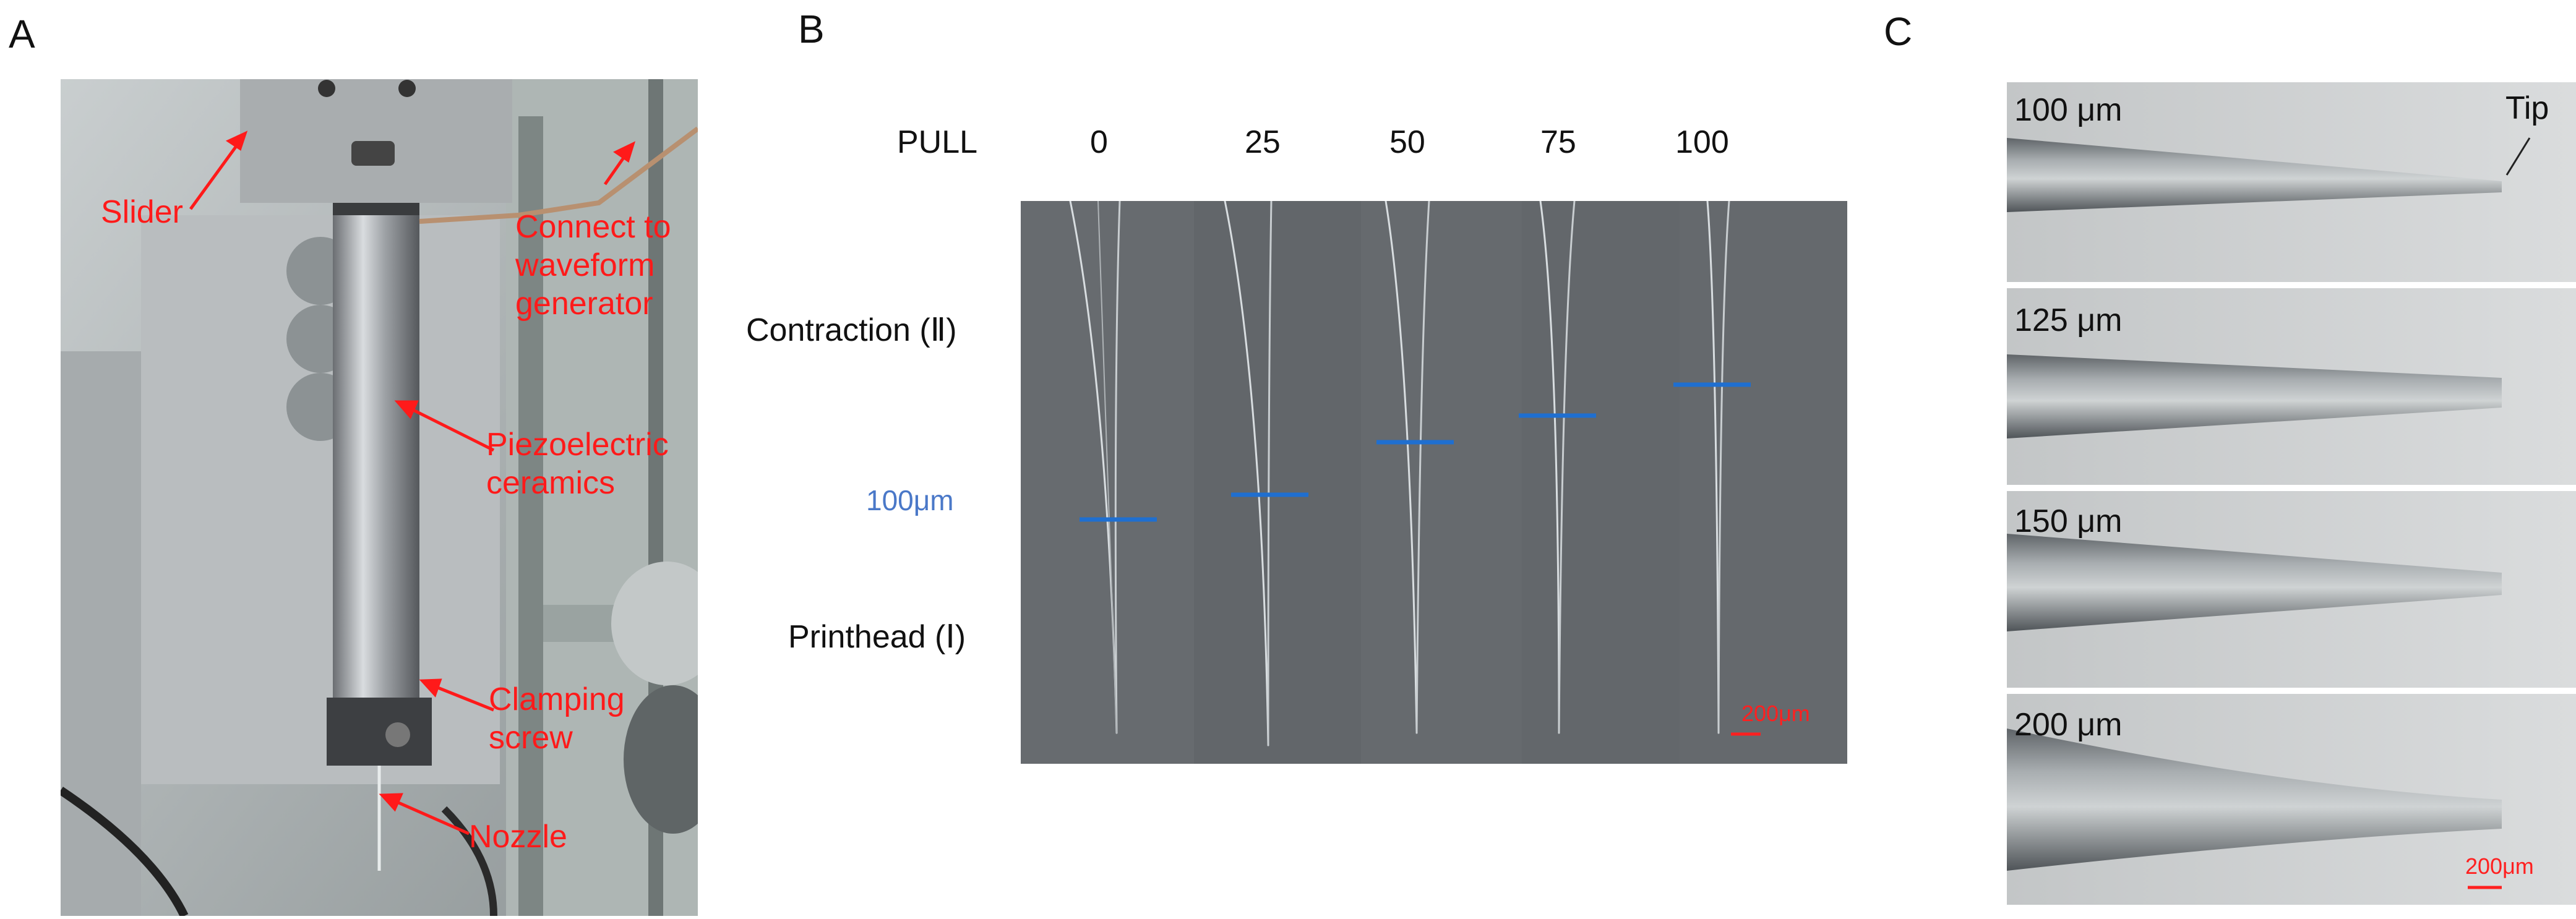 The width and height of the screenshot is (2576, 919). I want to click on tip-label: Tip, so click(2527, 108).